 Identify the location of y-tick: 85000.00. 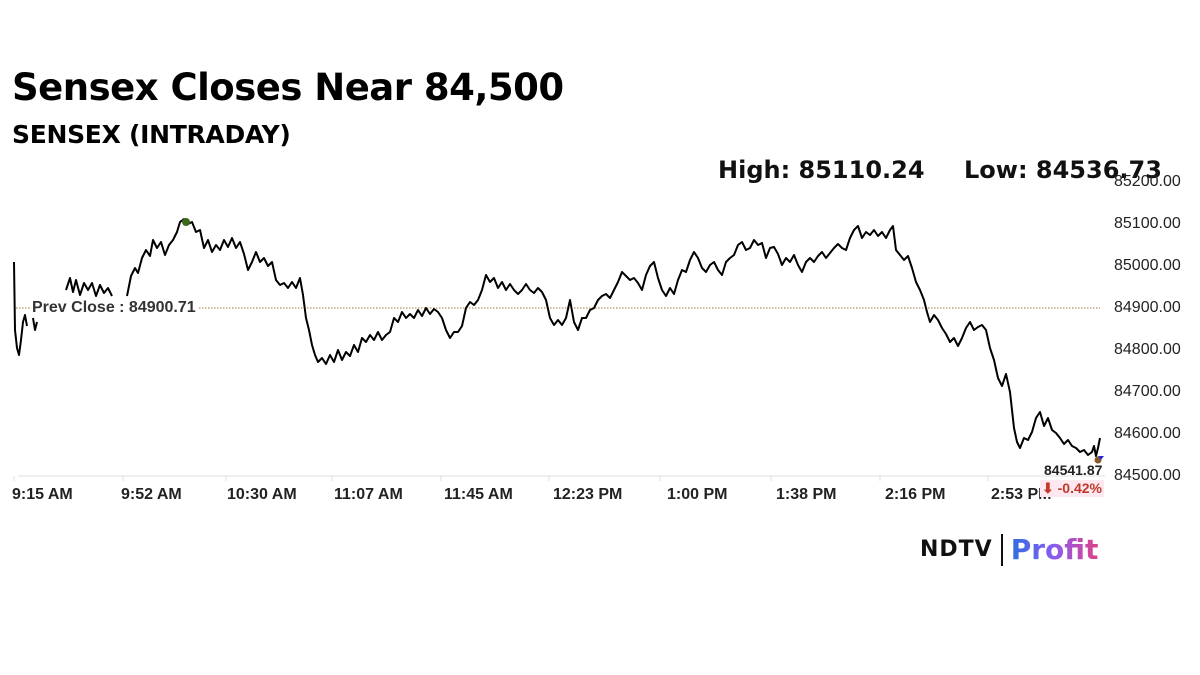
(1147, 265).